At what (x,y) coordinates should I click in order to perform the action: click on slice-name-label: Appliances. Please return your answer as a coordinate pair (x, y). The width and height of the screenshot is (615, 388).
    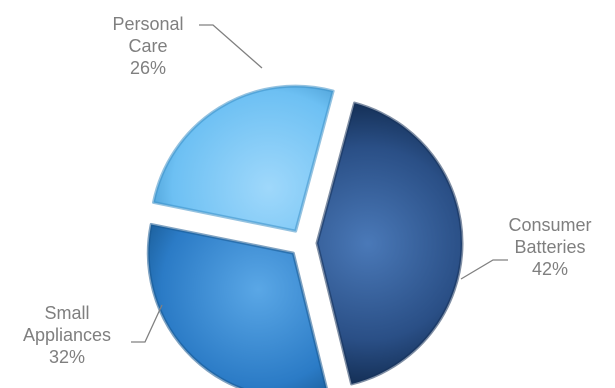
    Looking at the image, I should click on (67, 335).